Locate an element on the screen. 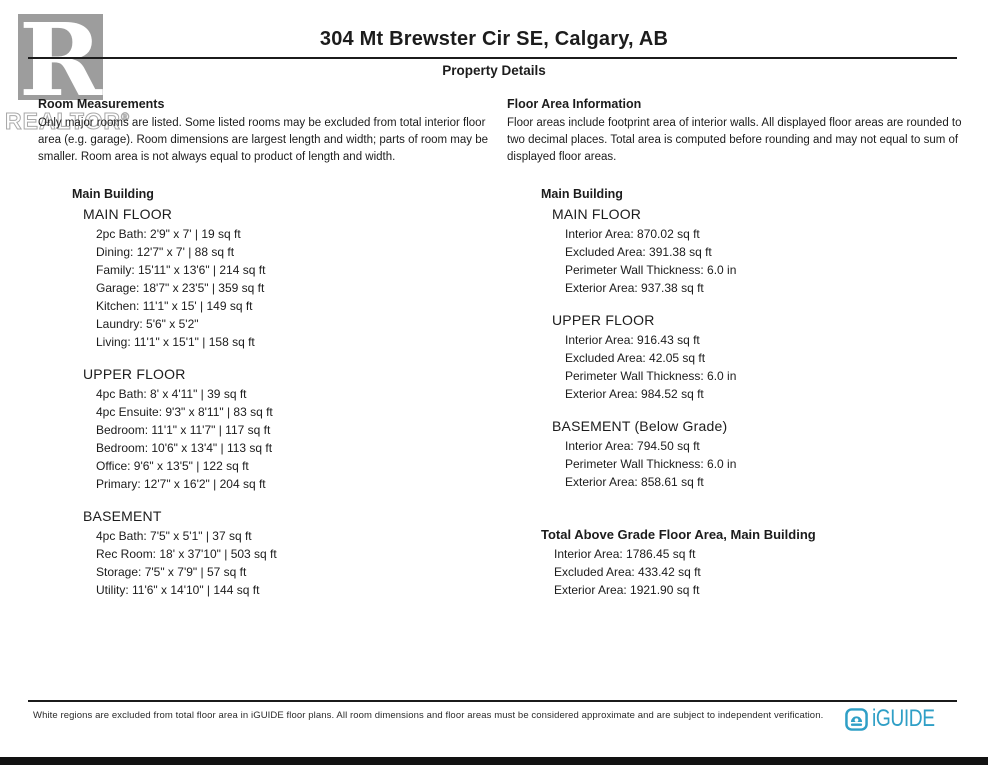 Image resolution: width=988 pixels, height=768 pixels. page-title: 304 Mt Brewster Cir SE, Calgary, AB is located at coordinates (494, 39).